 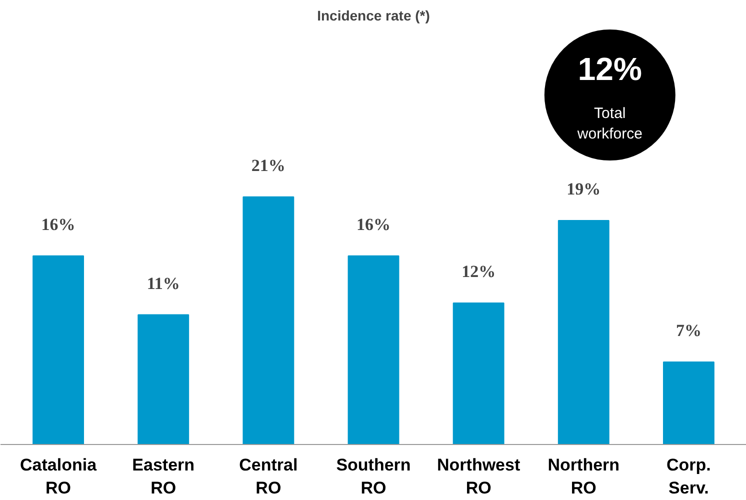 What do you see at coordinates (609, 123) in the screenshot?
I see `text: Total workforce` at bounding box center [609, 123].